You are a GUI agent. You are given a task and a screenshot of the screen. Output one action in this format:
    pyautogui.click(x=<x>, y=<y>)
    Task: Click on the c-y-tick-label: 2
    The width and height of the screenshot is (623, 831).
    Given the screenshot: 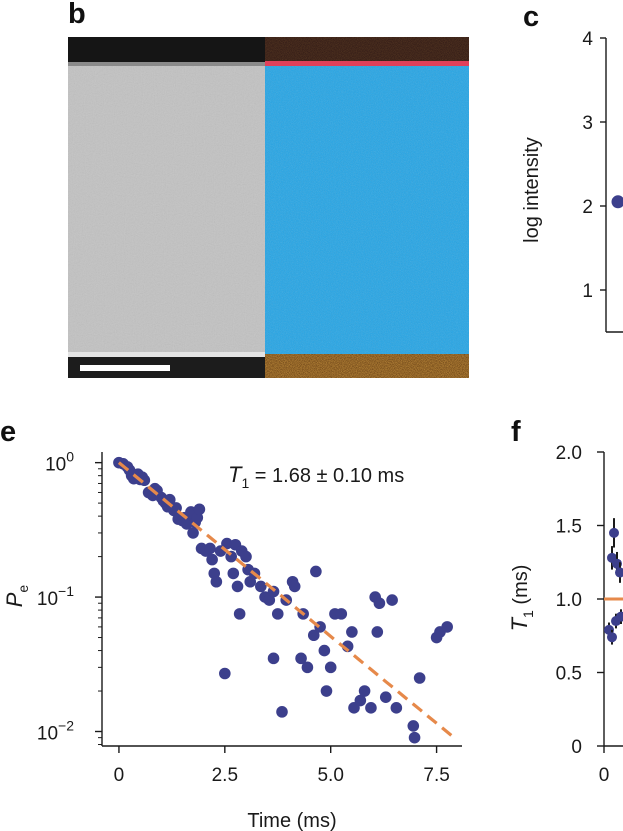 What is the action you would take?
    pyautogui.click(x=587, y=207)
    